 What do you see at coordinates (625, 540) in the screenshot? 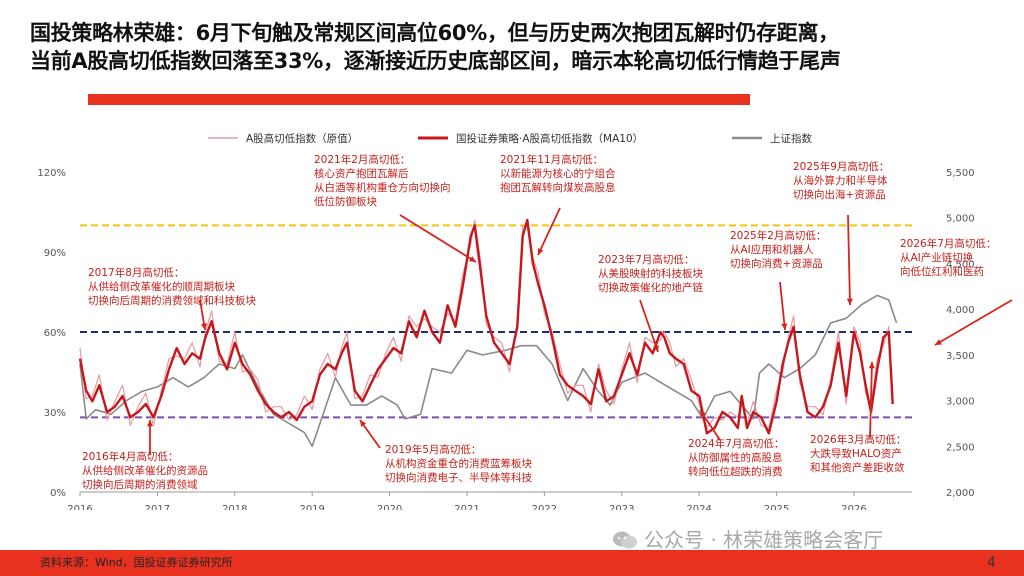
I see `wechat-icon` at bounding box center [625, 540].